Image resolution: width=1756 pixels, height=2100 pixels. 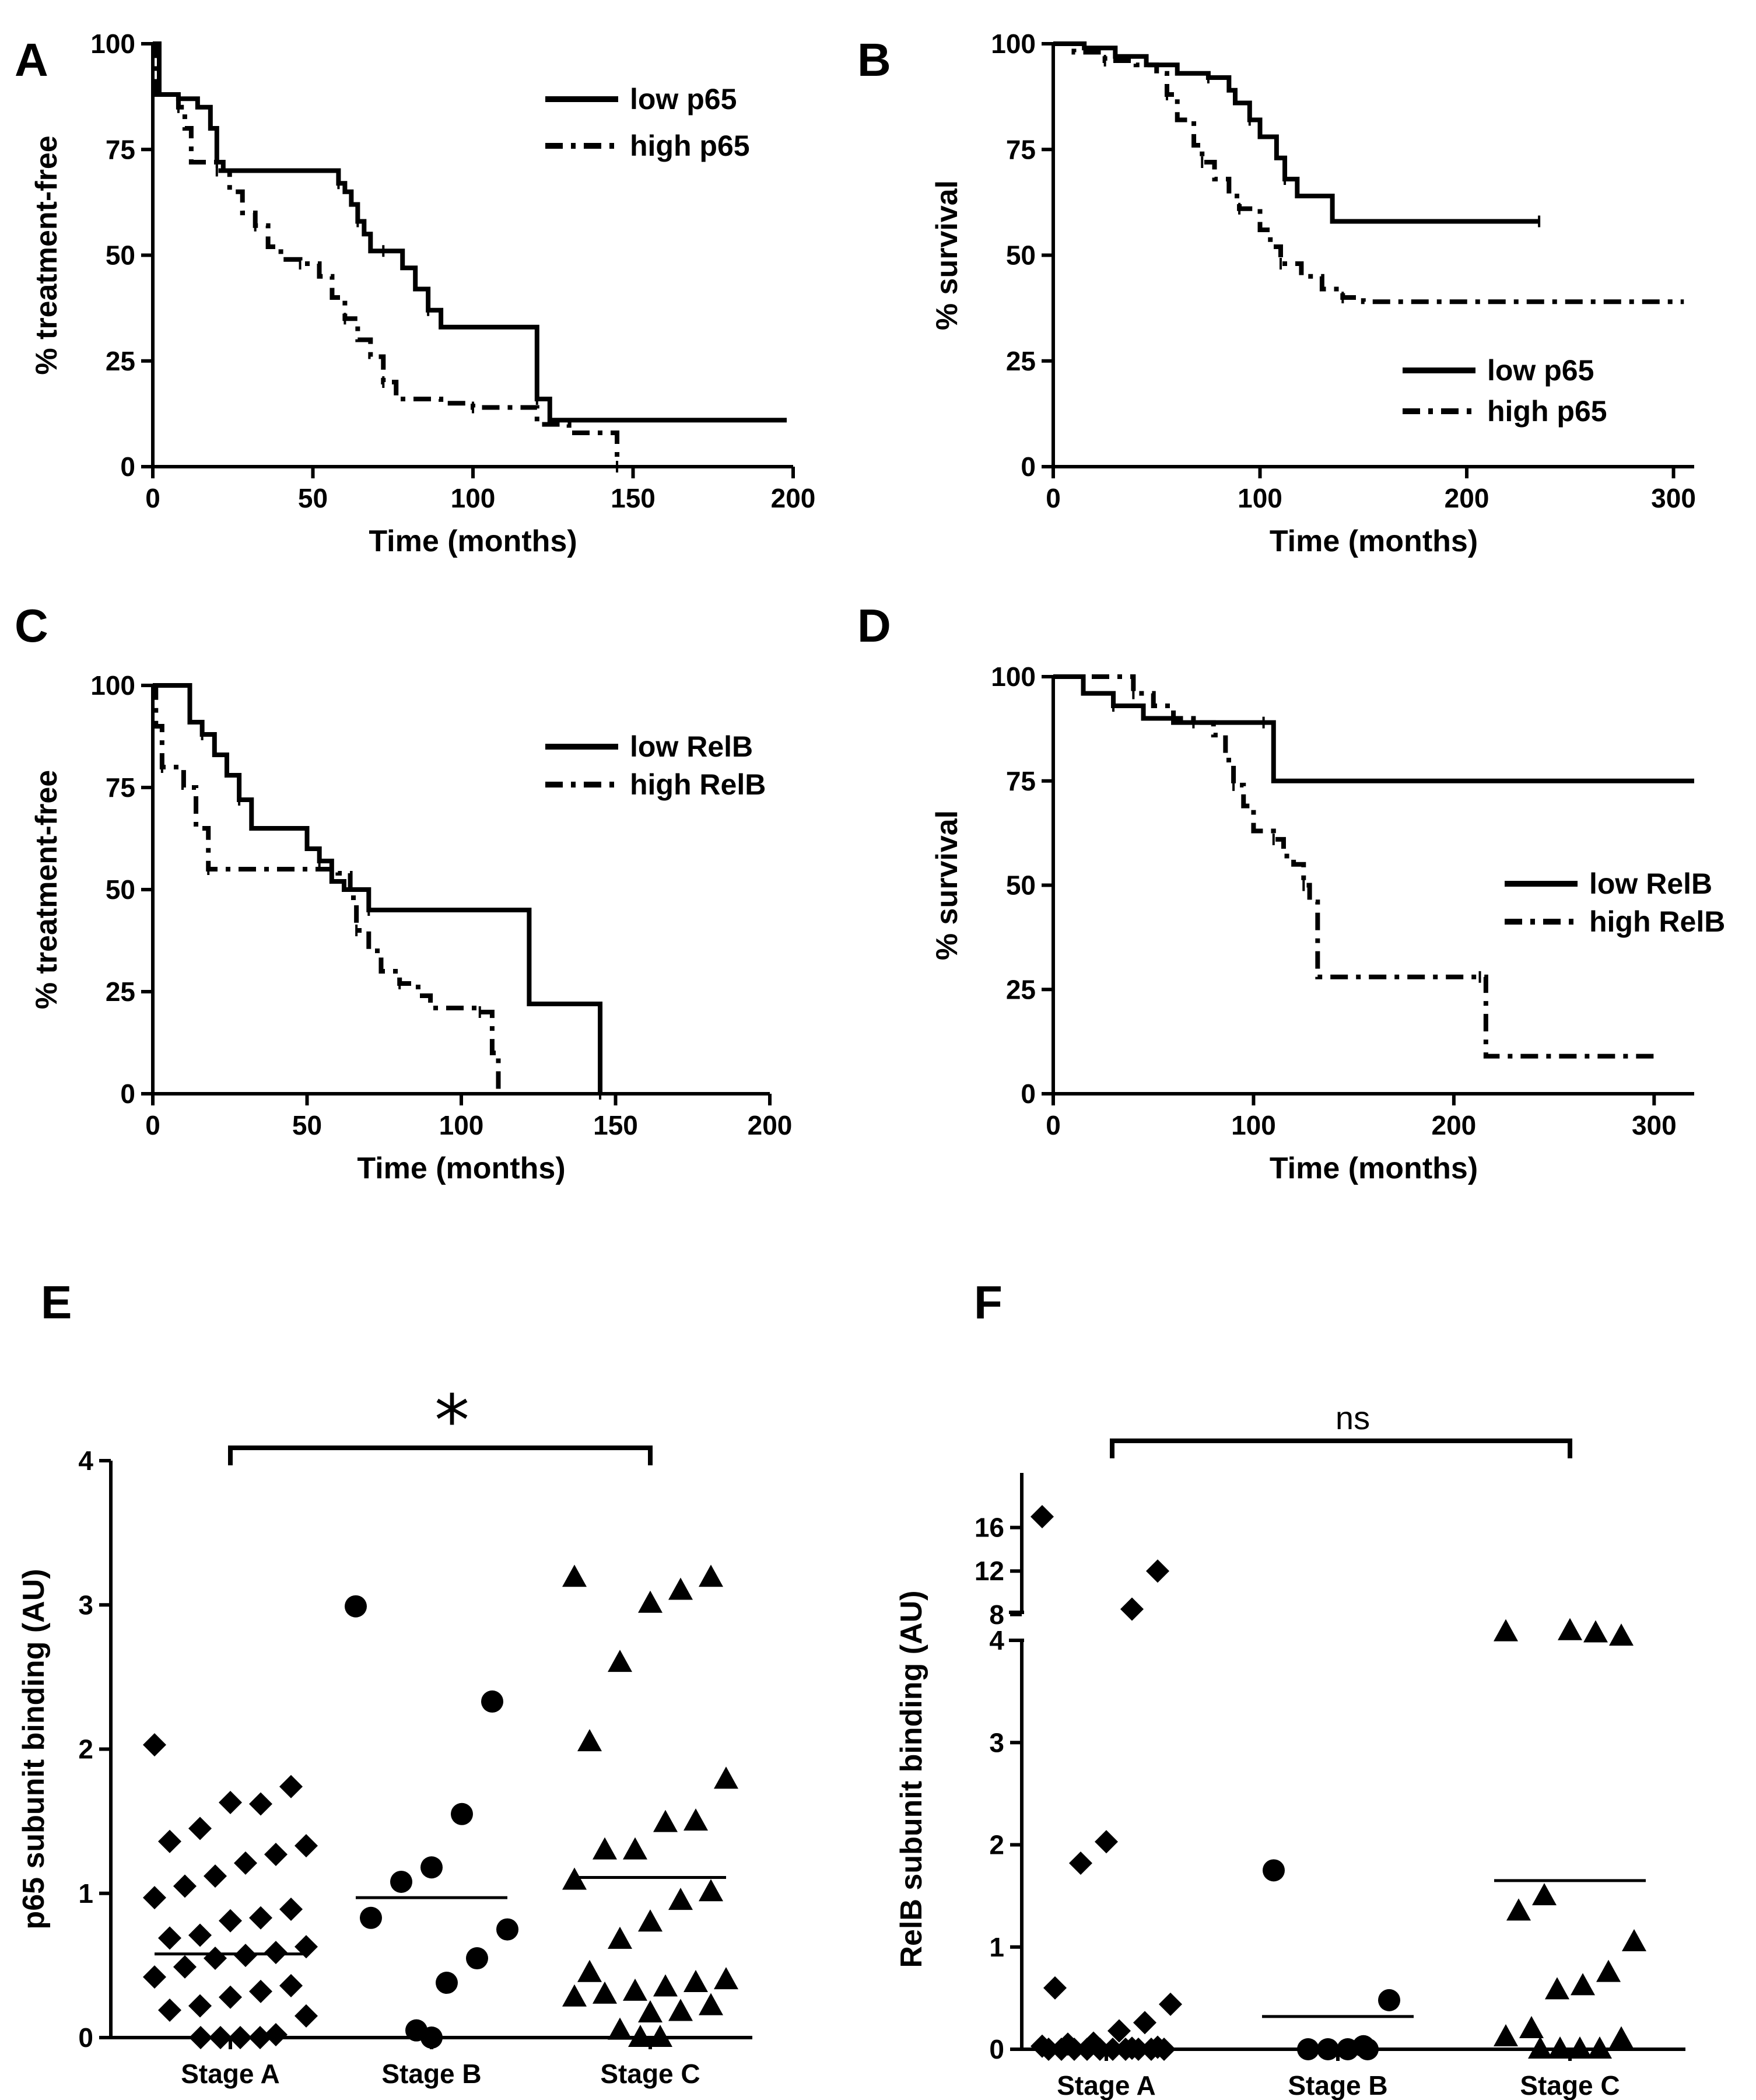 I want to click on panel-e-y-tick-label: 0, so click(x=85, y=2037).